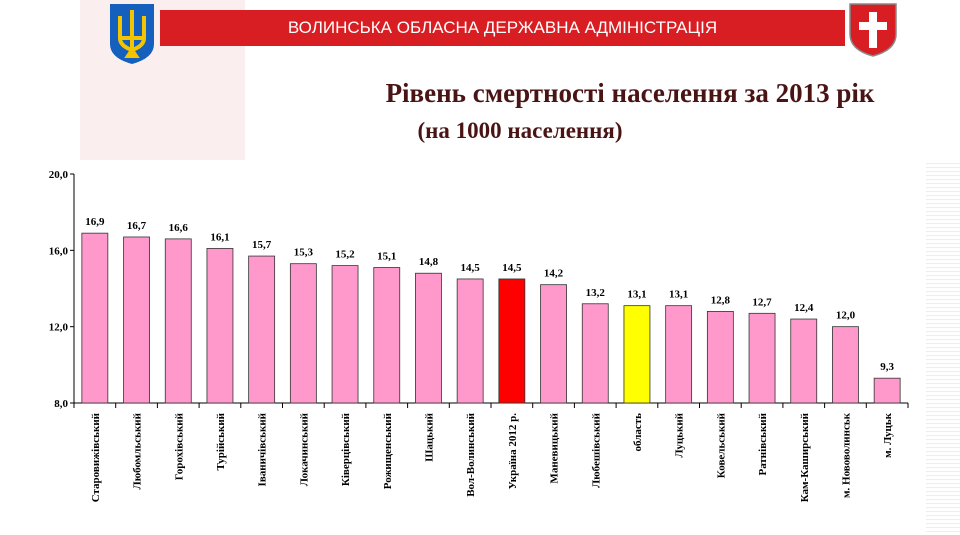 Image resolution: width=960 pixels, height=535 pixels. I want to click on x-tick-label: область, so click(638, 432).